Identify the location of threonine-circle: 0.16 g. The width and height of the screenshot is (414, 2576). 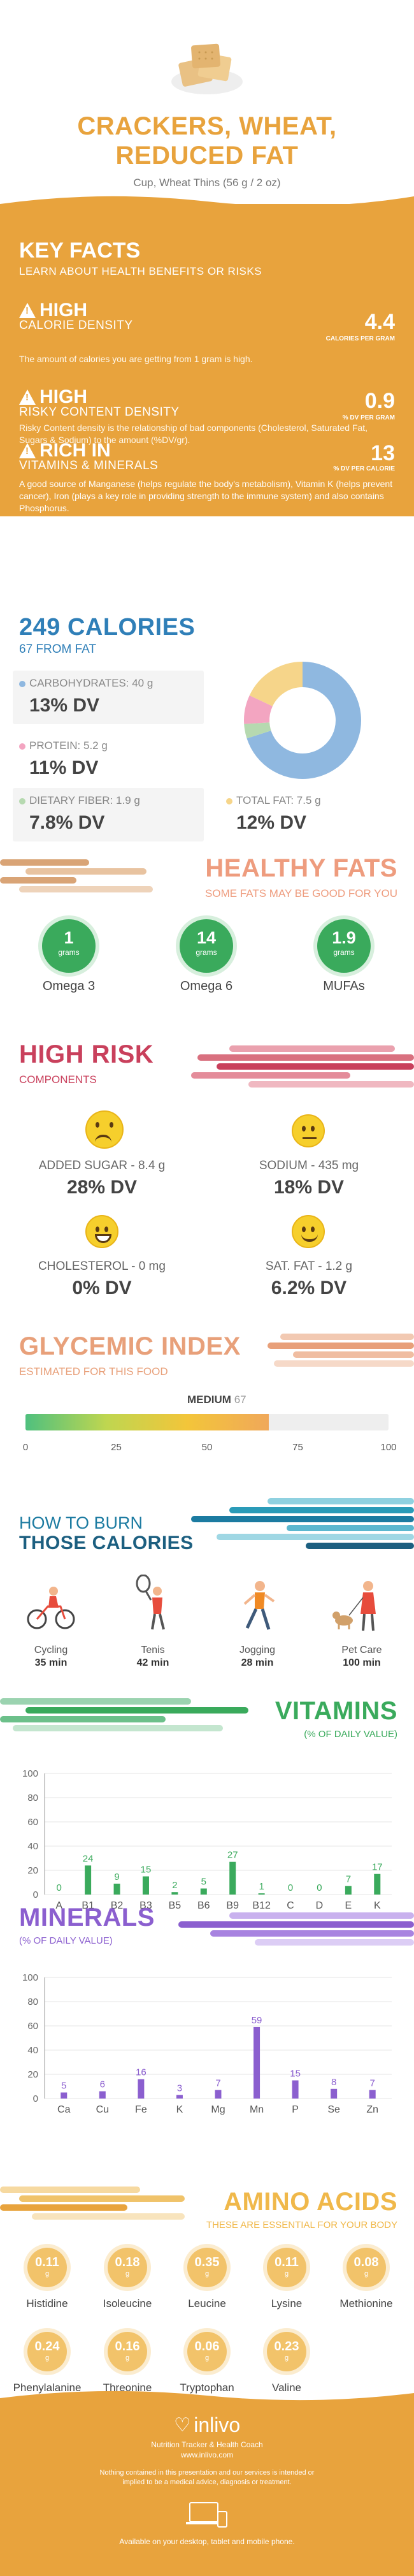
(128, 2351).